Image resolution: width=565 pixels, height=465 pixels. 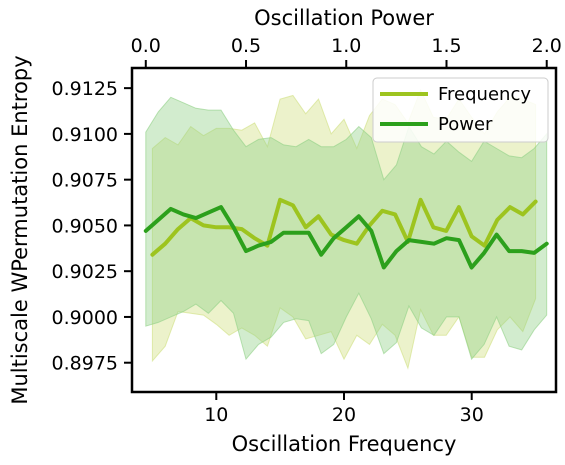 I want to click on line-power, so click(x=346, y=237).